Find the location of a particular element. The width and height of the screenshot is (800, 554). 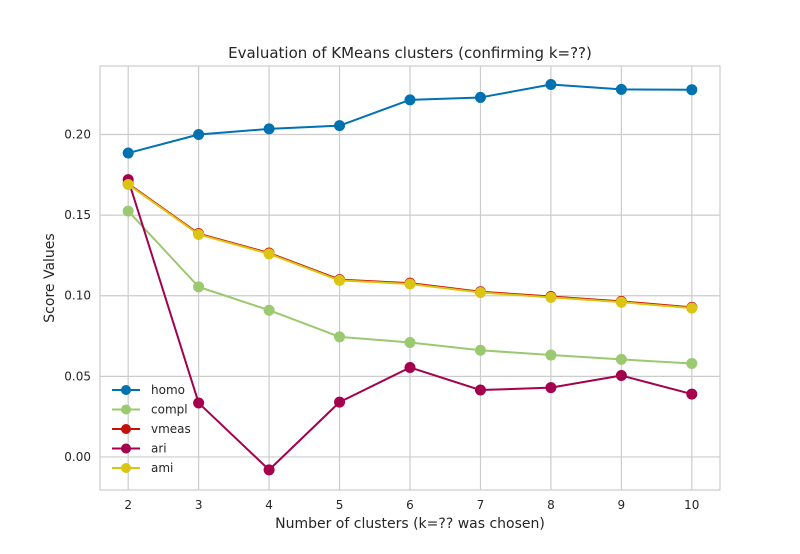

y-tick-label: 0.05 is located at coordinates (77, 376).